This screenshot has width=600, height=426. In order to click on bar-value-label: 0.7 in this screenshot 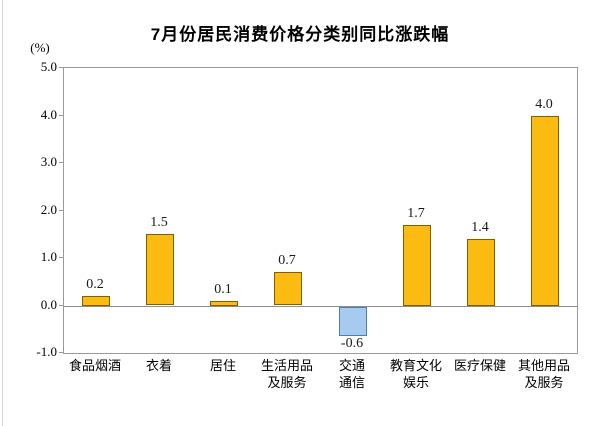, I will do `click(287, 260)`.